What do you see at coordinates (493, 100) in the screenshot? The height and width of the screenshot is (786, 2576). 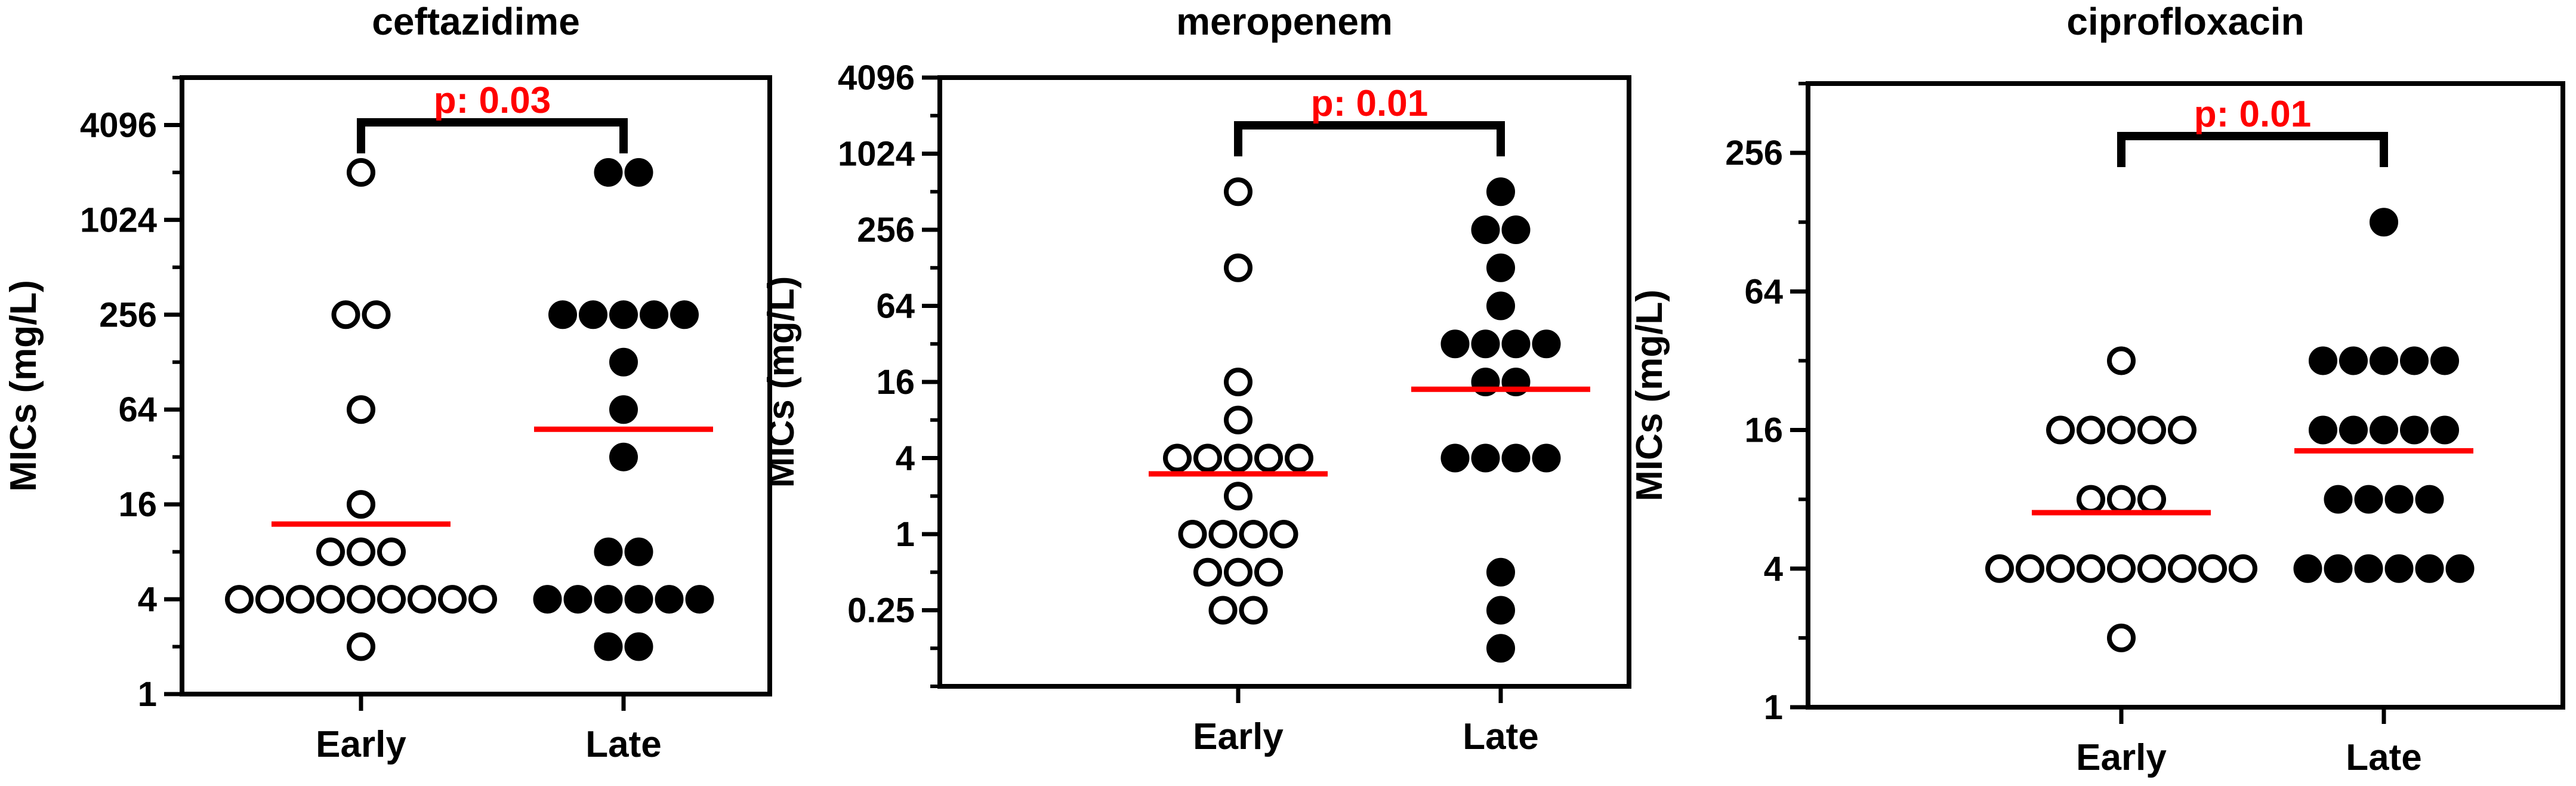 I see `p-value-label: p: 0.03` at bounding box center [493, 100].